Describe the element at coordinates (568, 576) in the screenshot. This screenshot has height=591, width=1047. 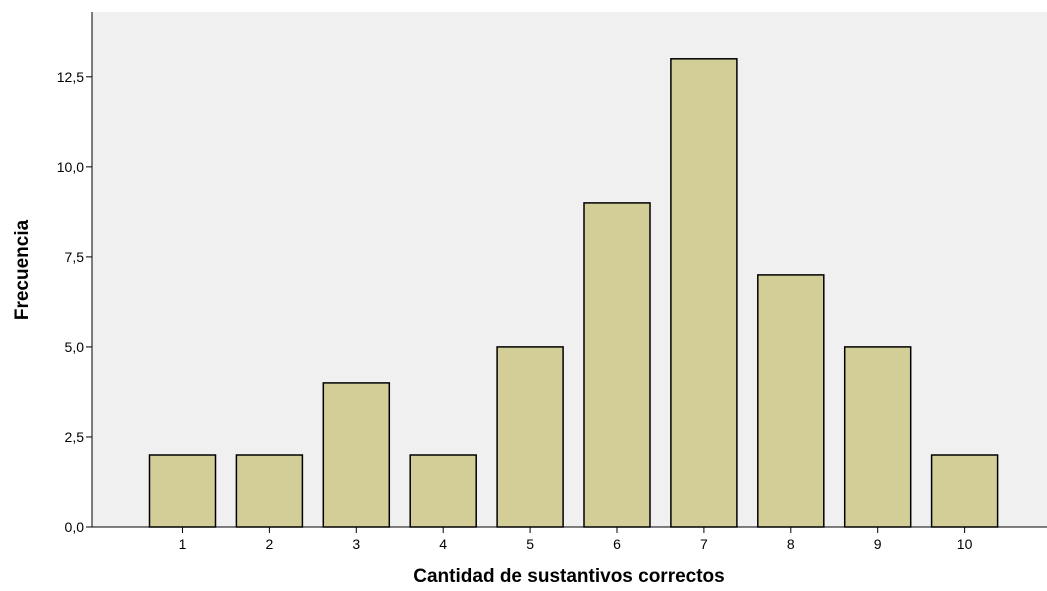
I see `x-axis-title: Cantidad de sustantivos correctos` at that location.